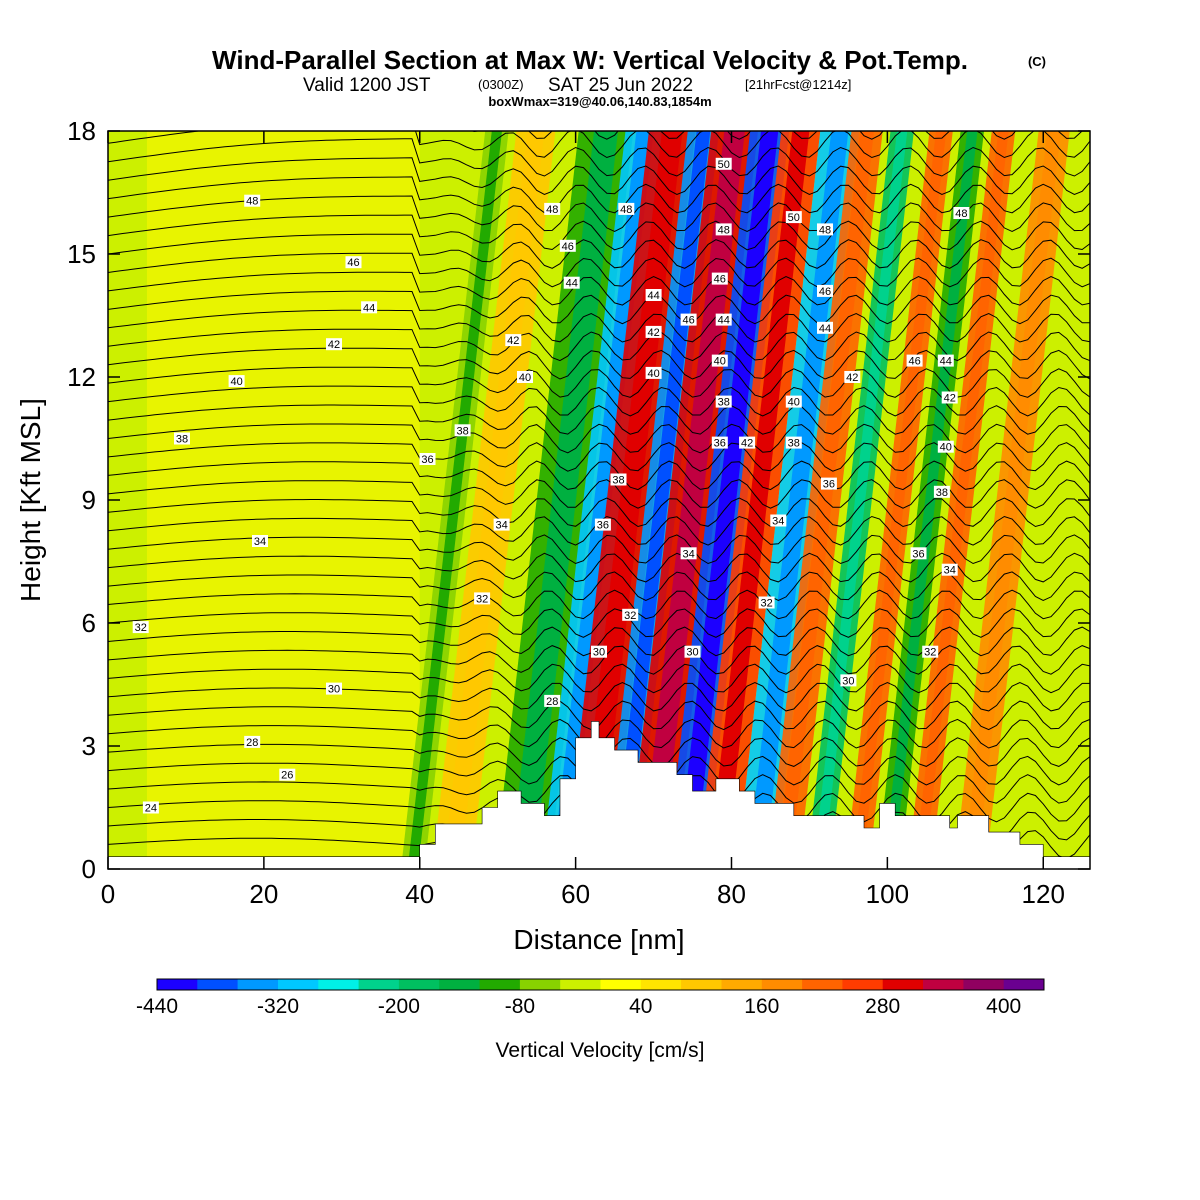 The image size is (1200, 1200). What do you see at coordinates (520, 1006) in the screenshot?
I see `colorbar-label: -80` at bounding box center [520, 1006].